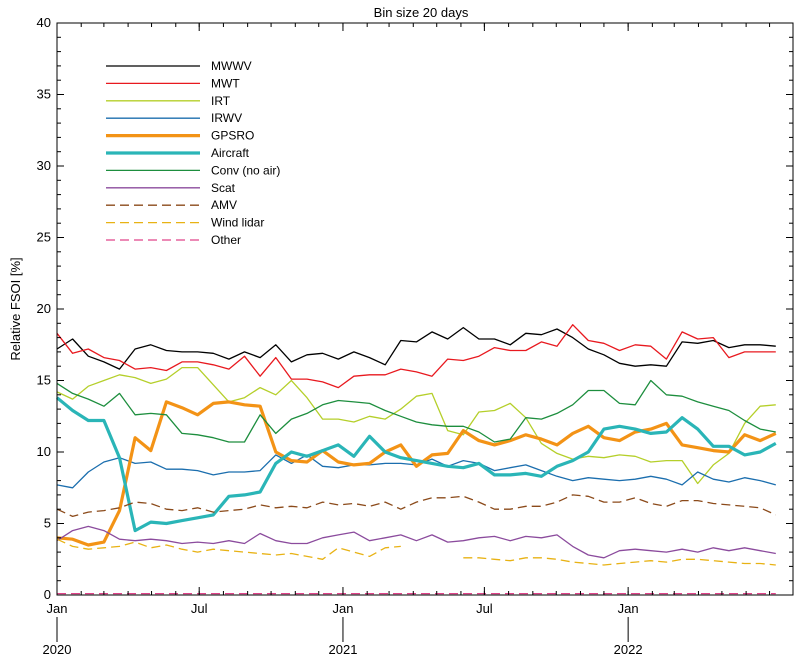 Image resolution: width=800 pixels, height=659 pixels. What do you see at coordinates (237, 223) in the screenshot?
I see `legend-label-9: Wind lidar` at bounding box center [237, 223].